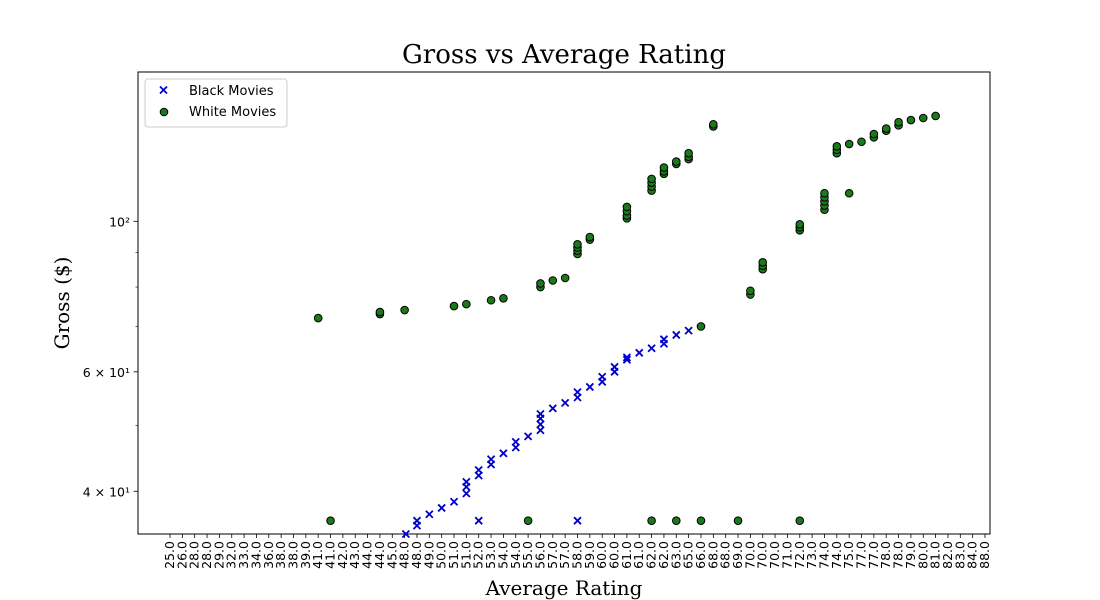 Image resolution: width=1100 pixels, height=600 pixels. Describe the element at coordinates (342, 555) in the screenshot. I see `x-tick-label: 42.0` at that location.